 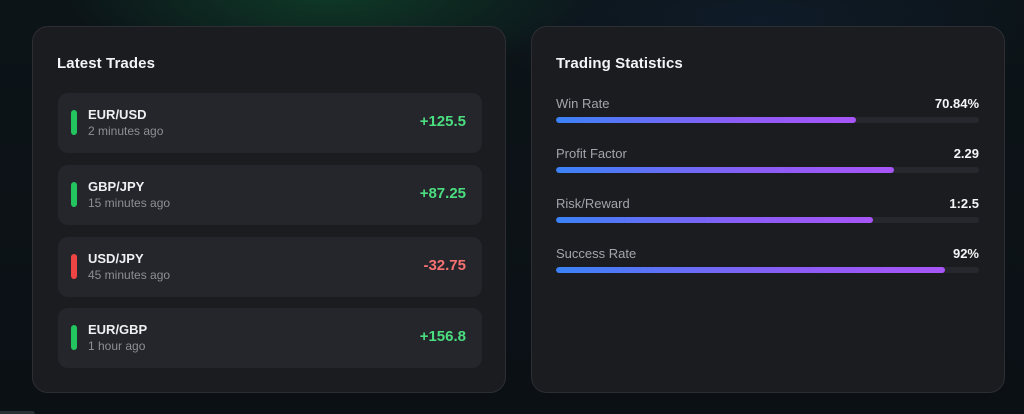 I want to click on stat-value: 92%, so click(x=965, y=253).